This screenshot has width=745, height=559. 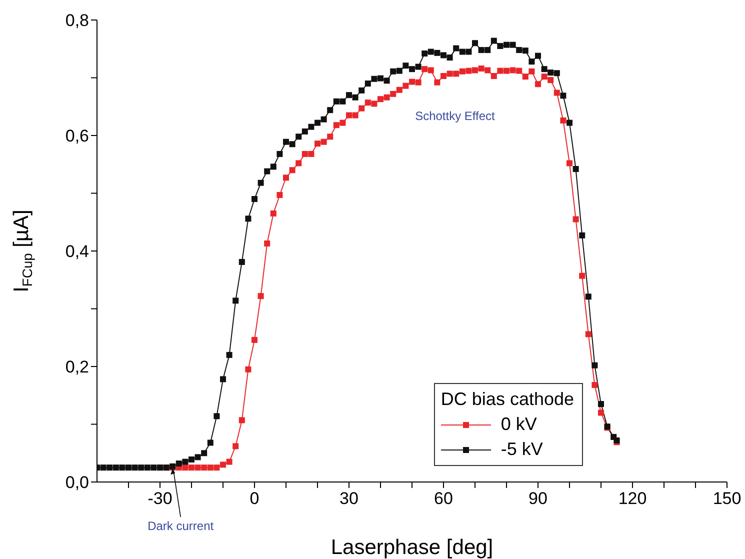 I want to click on x-tick-label: 60, so click(x=443, y=498).